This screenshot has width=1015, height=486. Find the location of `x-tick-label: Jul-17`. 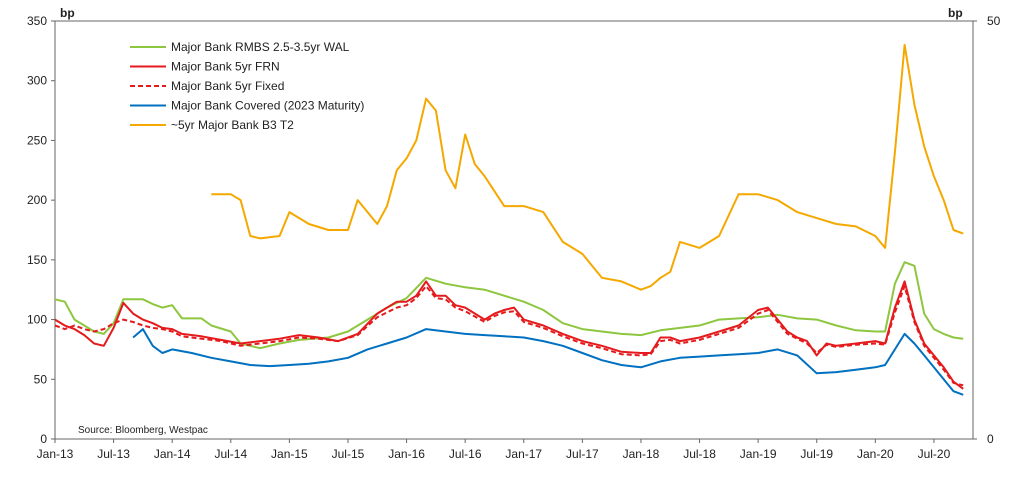

x-tick-label: Jul-17 is located at coordinates (582, 454).